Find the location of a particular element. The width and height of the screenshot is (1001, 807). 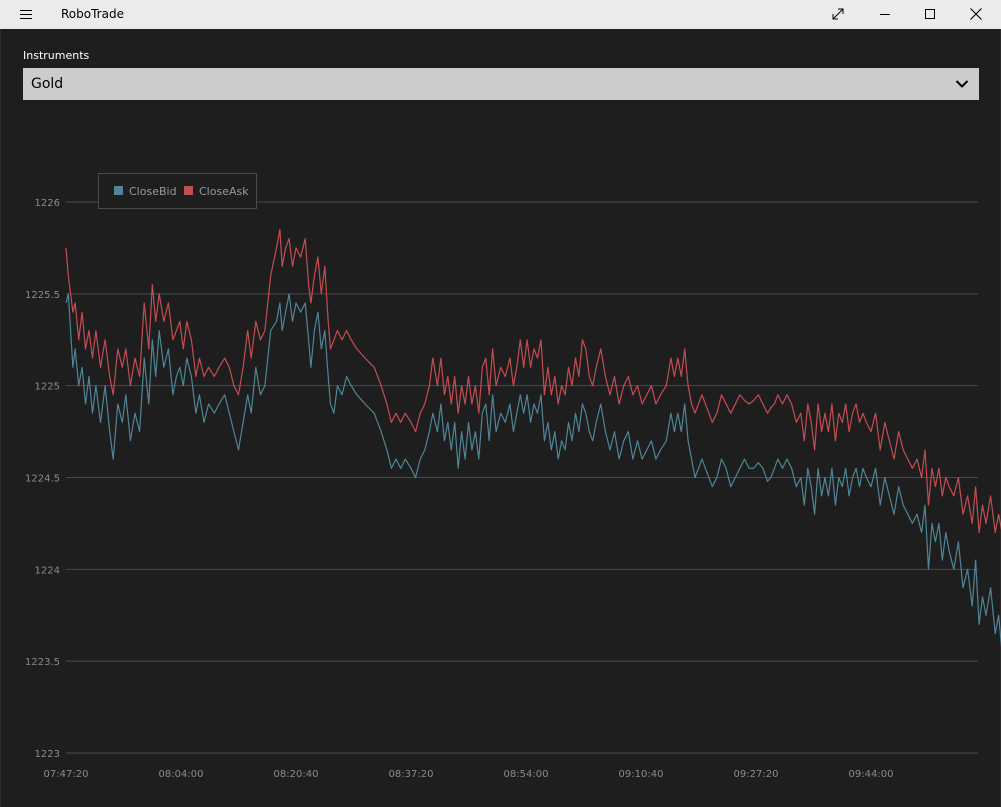

legend-label-closeask: CloseAsk is located at coordinates (224, 191).